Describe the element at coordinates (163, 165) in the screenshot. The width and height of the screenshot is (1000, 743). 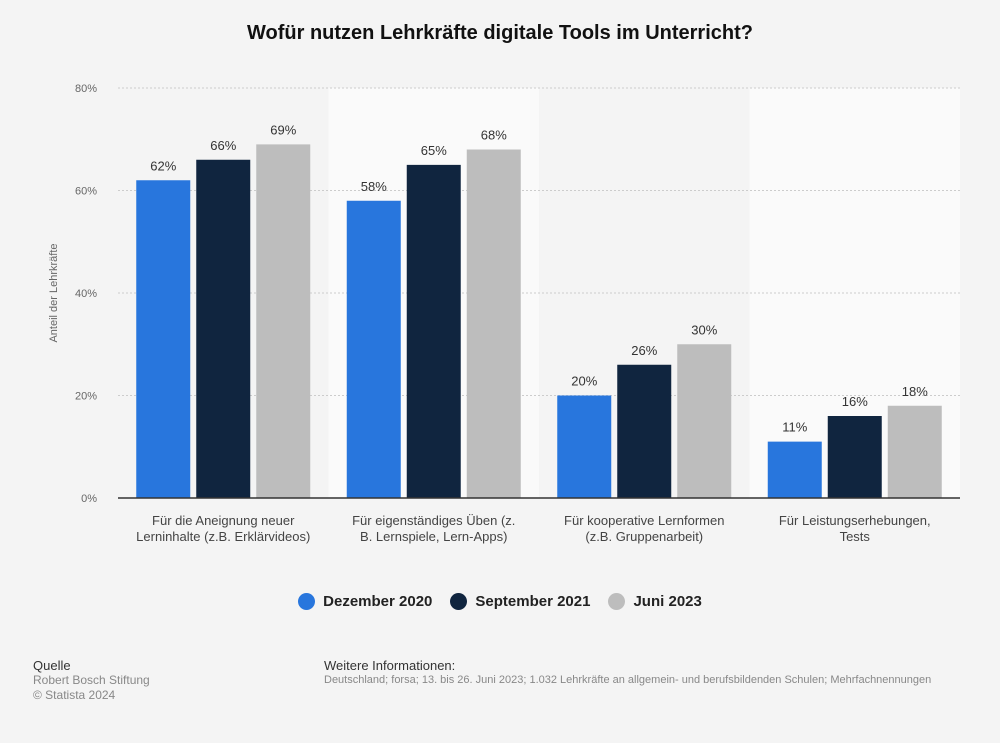
I see `data-label-0-0: 62%` at that location.